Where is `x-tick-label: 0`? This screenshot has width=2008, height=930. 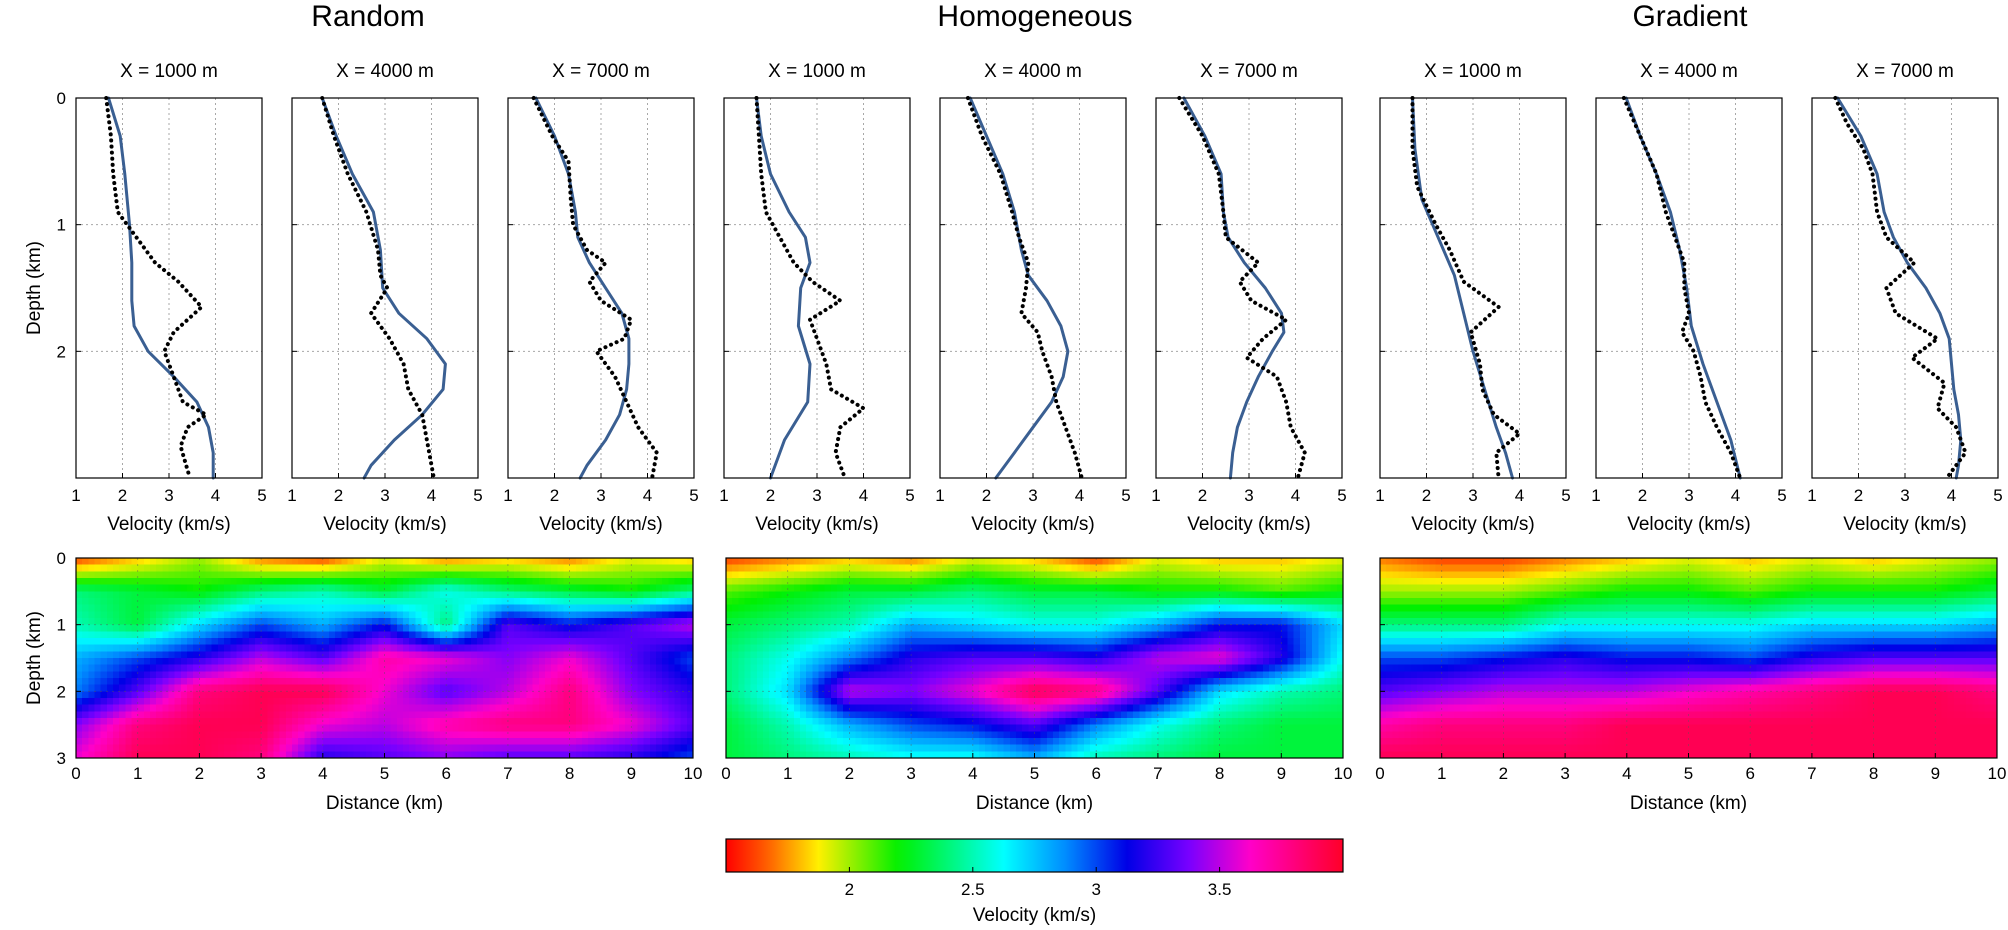
x-tick-label: 0 is located at coordinates (75, 773).